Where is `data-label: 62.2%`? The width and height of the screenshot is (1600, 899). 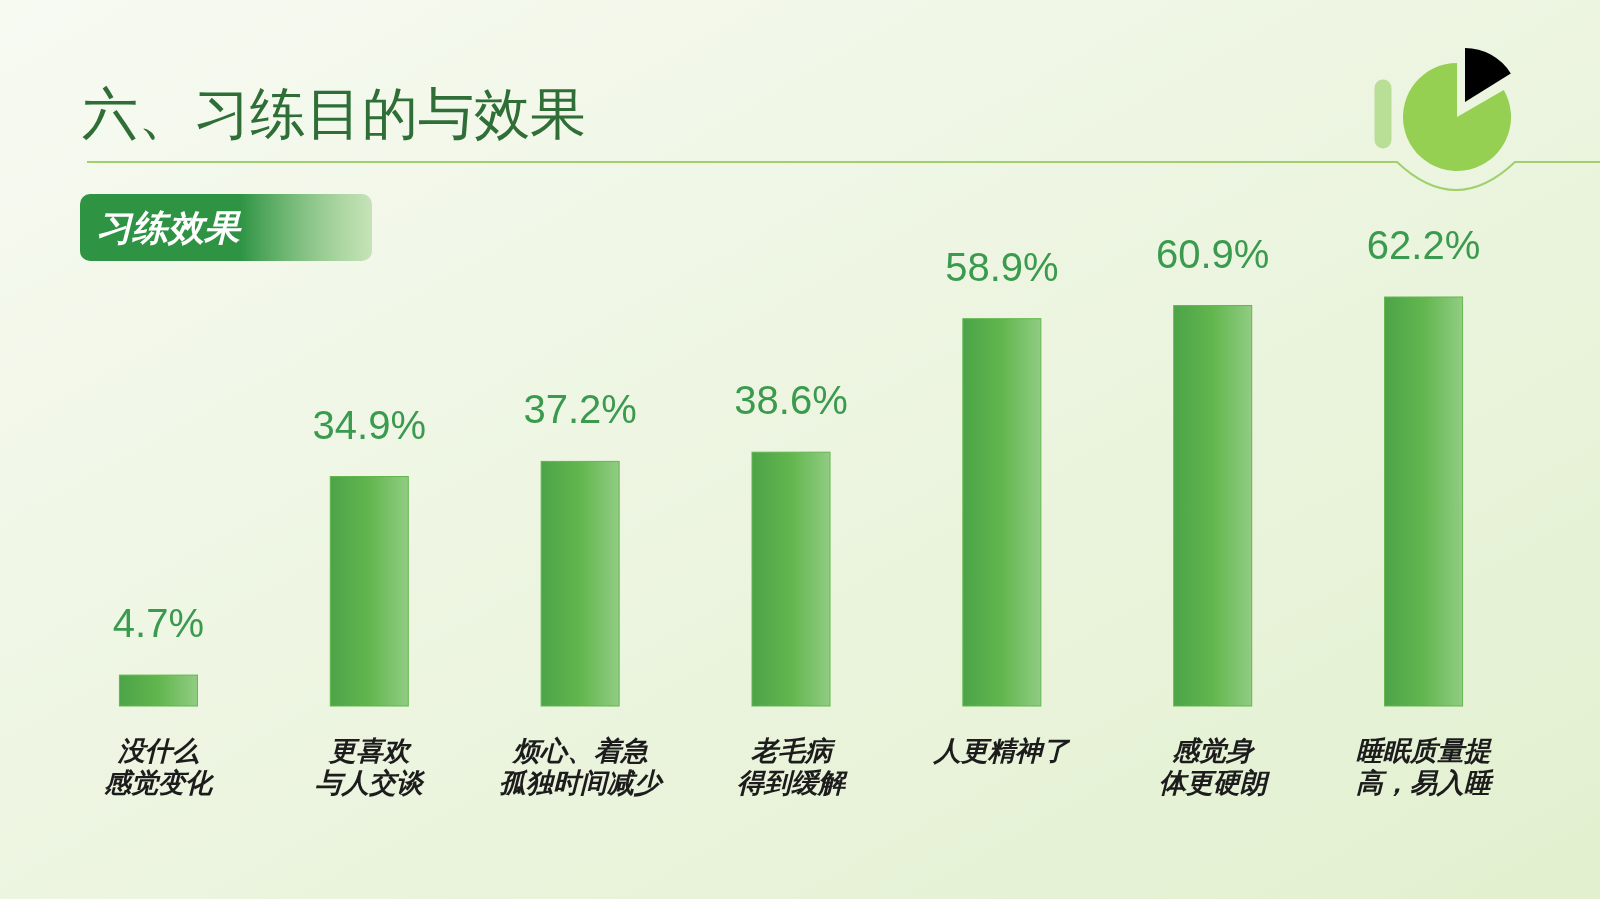 data-label: 62.2% is located at coordinates (1423, 245).